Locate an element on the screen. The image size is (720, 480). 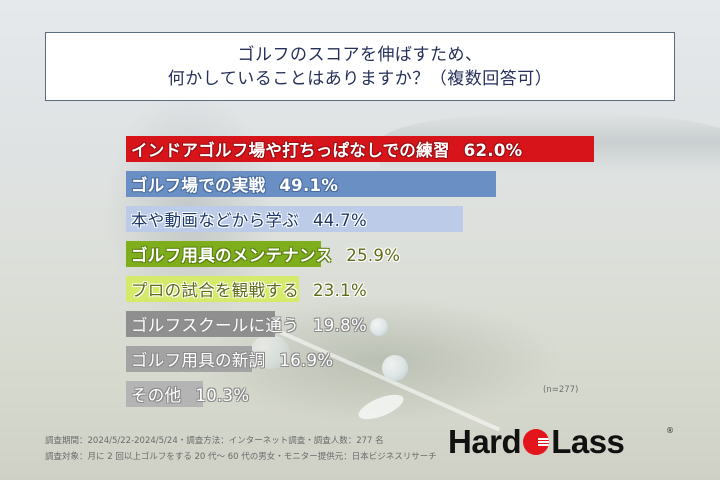
bar-row: ゴルフ用具の新調 16.9% is located at coordinates (229, 359).